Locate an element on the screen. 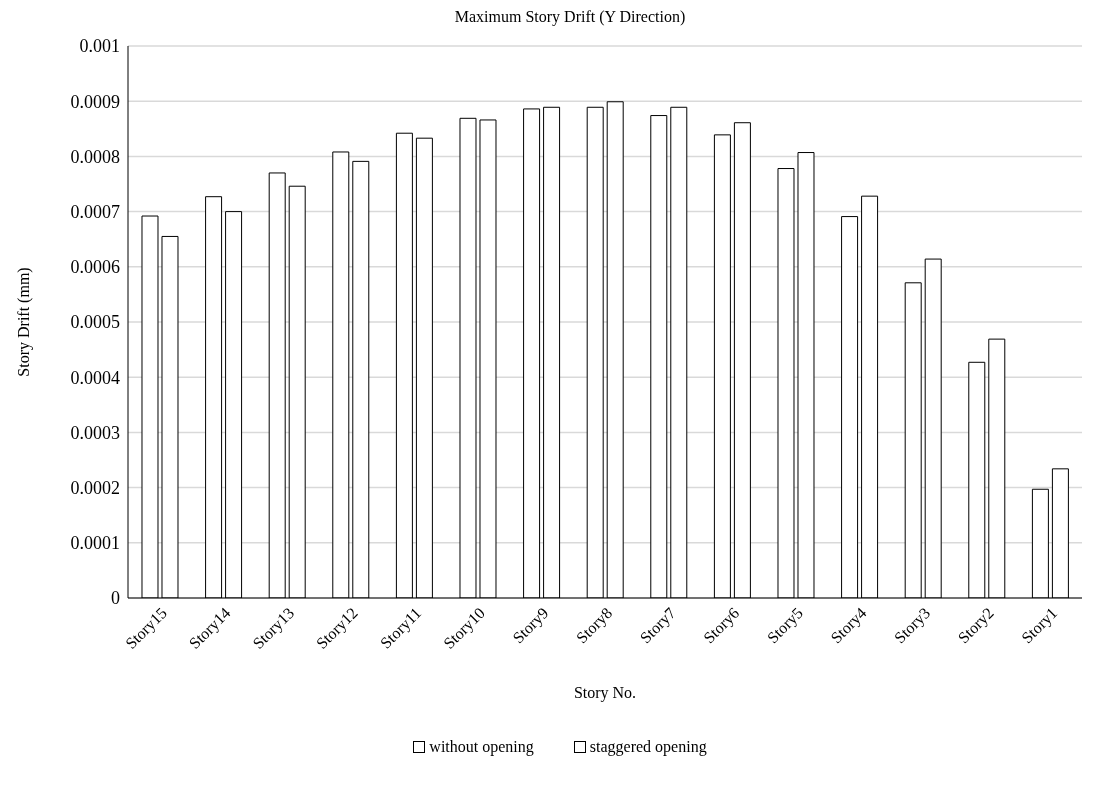 This screenshot has width=1100, height=787. y-axis-title: Story Drift (mm) is located at coordinates (23, 322).